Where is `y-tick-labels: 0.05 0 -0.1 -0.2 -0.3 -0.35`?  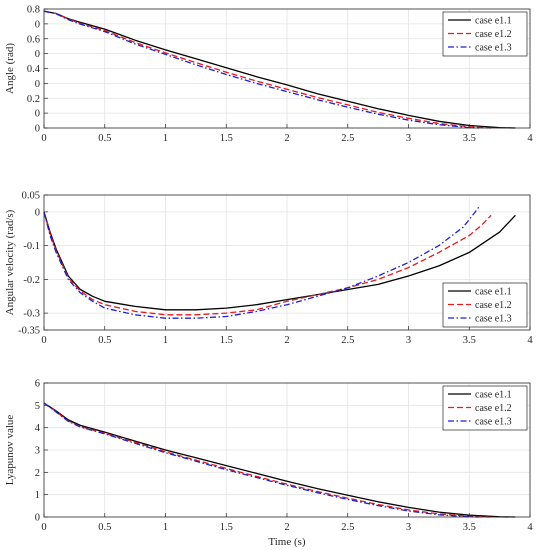 y-tick-labels: 0.05 0 -0.1 -0.2 -0.3 -0.35 is located at coordinates (29, 264).